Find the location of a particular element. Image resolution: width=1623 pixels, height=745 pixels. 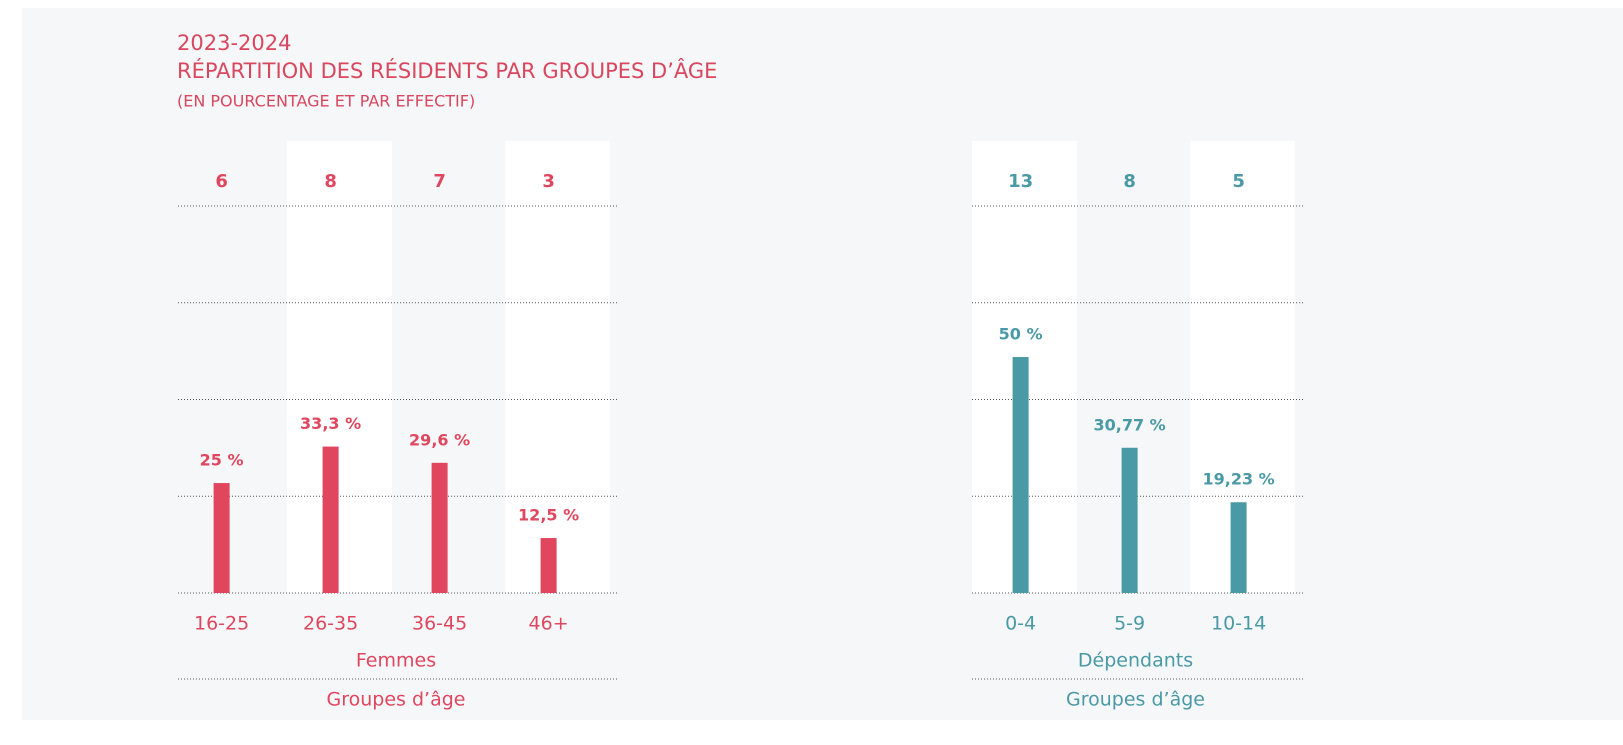

count-label: 6 is located at coordinates (221, 181).